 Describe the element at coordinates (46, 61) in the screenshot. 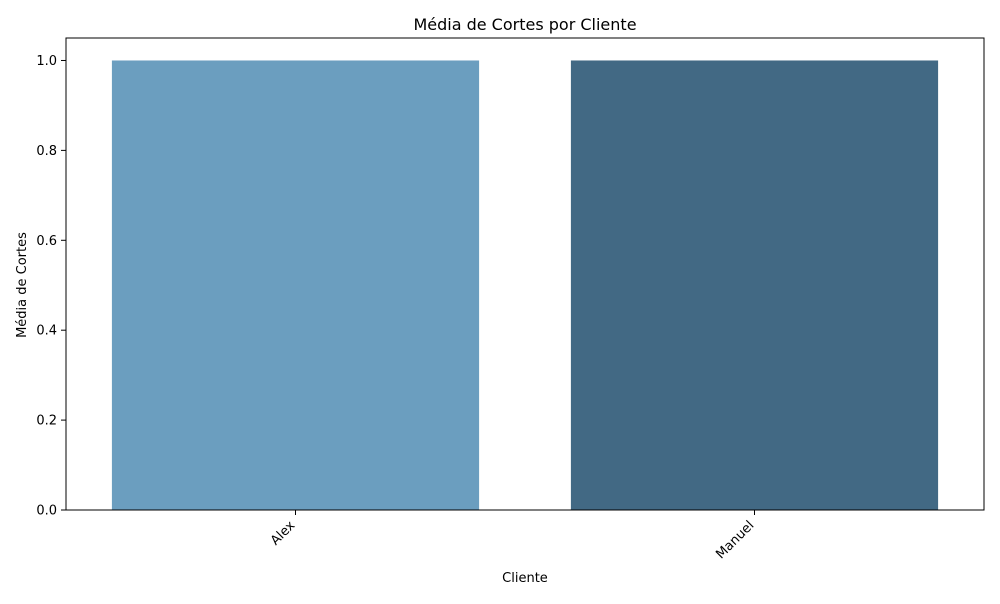

I see `y-tick-label: 1.0` at that location.